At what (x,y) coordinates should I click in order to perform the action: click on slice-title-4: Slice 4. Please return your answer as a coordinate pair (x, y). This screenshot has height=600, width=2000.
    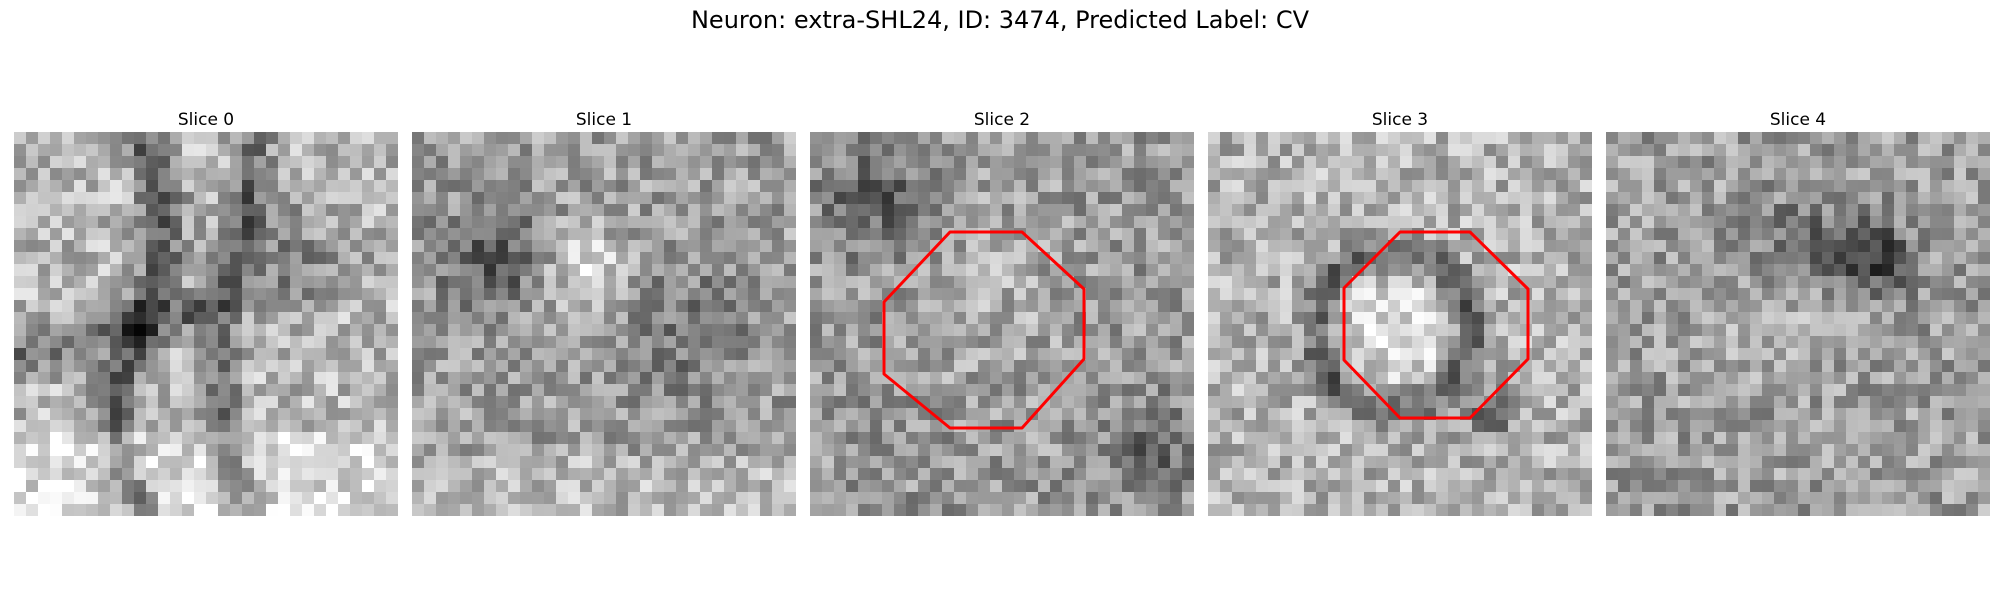
    Looking at the image, I should click on (1798, 120).